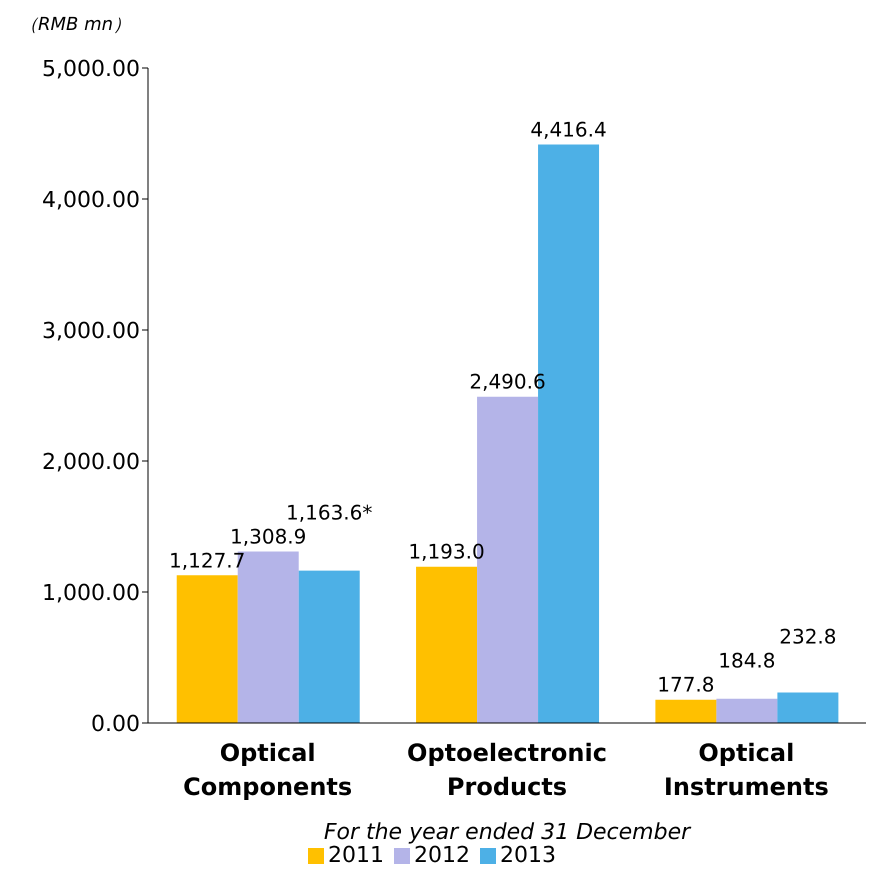  I want to click on y-tick-label: 5,000.00, so click(91, 69).